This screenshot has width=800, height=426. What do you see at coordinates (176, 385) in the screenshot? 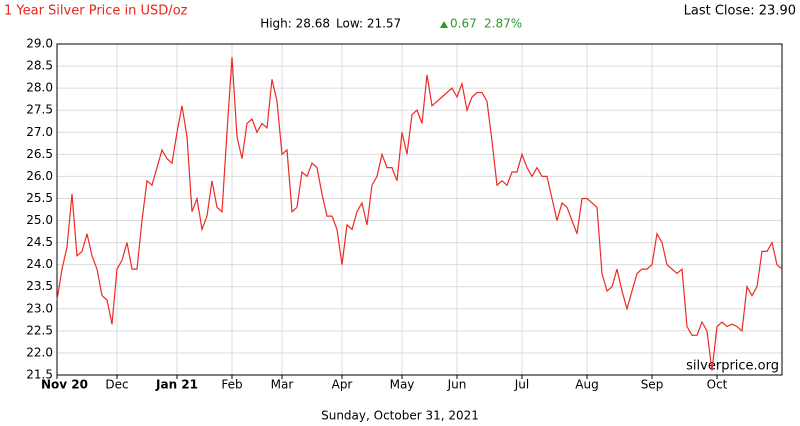
I see `x-tick-label: Jan 21` at bounding box center [176, 385].